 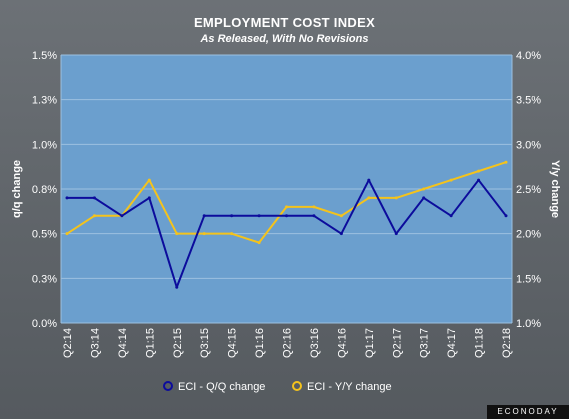 I want to click on x-tick-label: Q1:17, so click(x=370, y=343).